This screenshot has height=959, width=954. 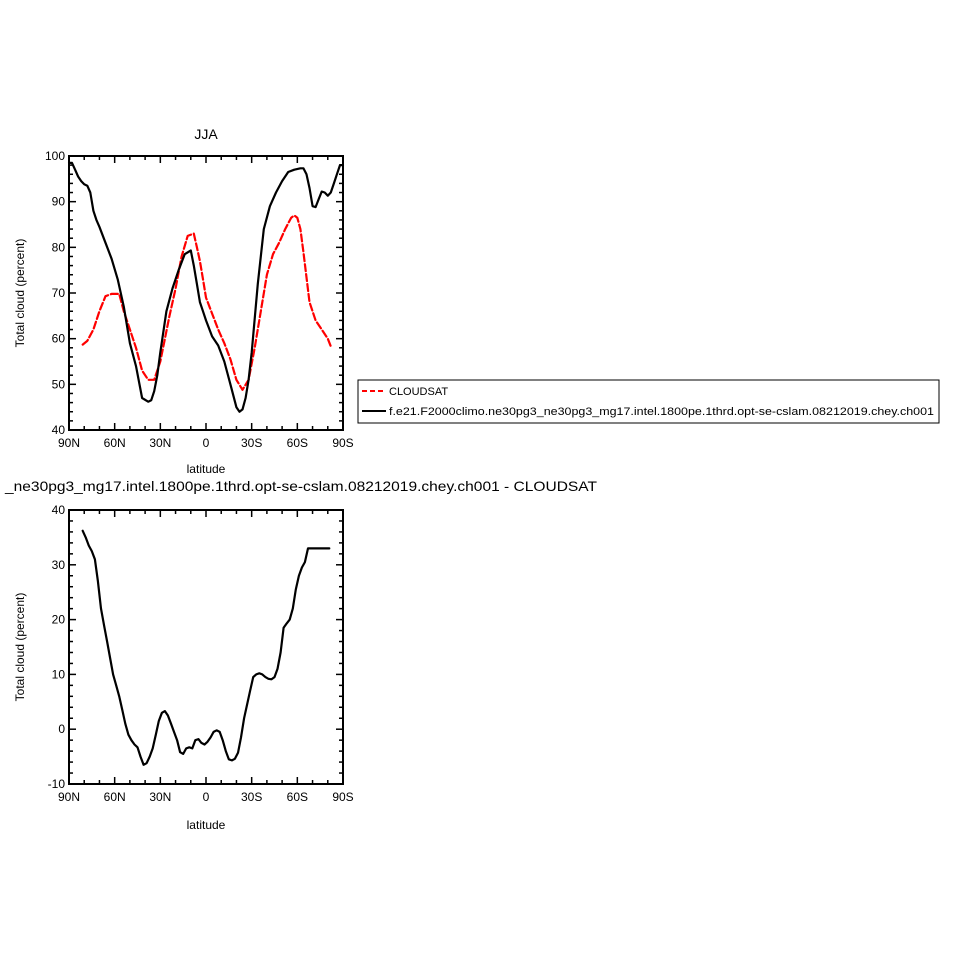 What do you see at coordinates (59, 339) in the screenshot?
I see `y-tick-label: 60` at bounding box center [59, 339].